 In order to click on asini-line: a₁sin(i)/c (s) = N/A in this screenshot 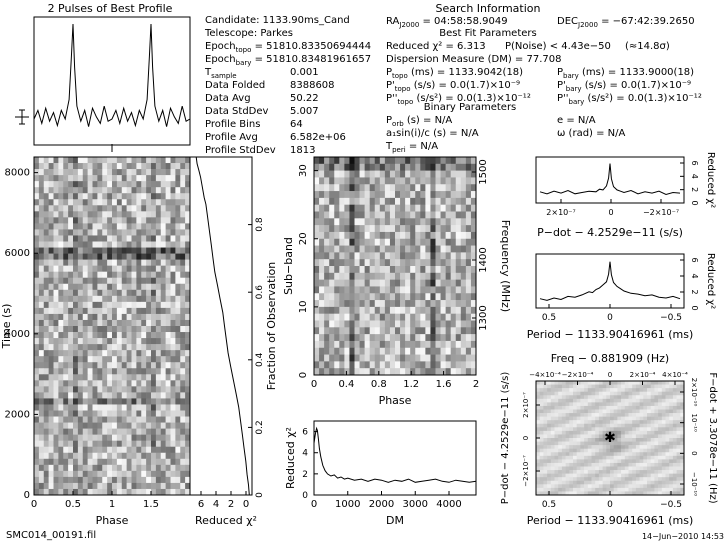, I will do `click(432, 133)`.